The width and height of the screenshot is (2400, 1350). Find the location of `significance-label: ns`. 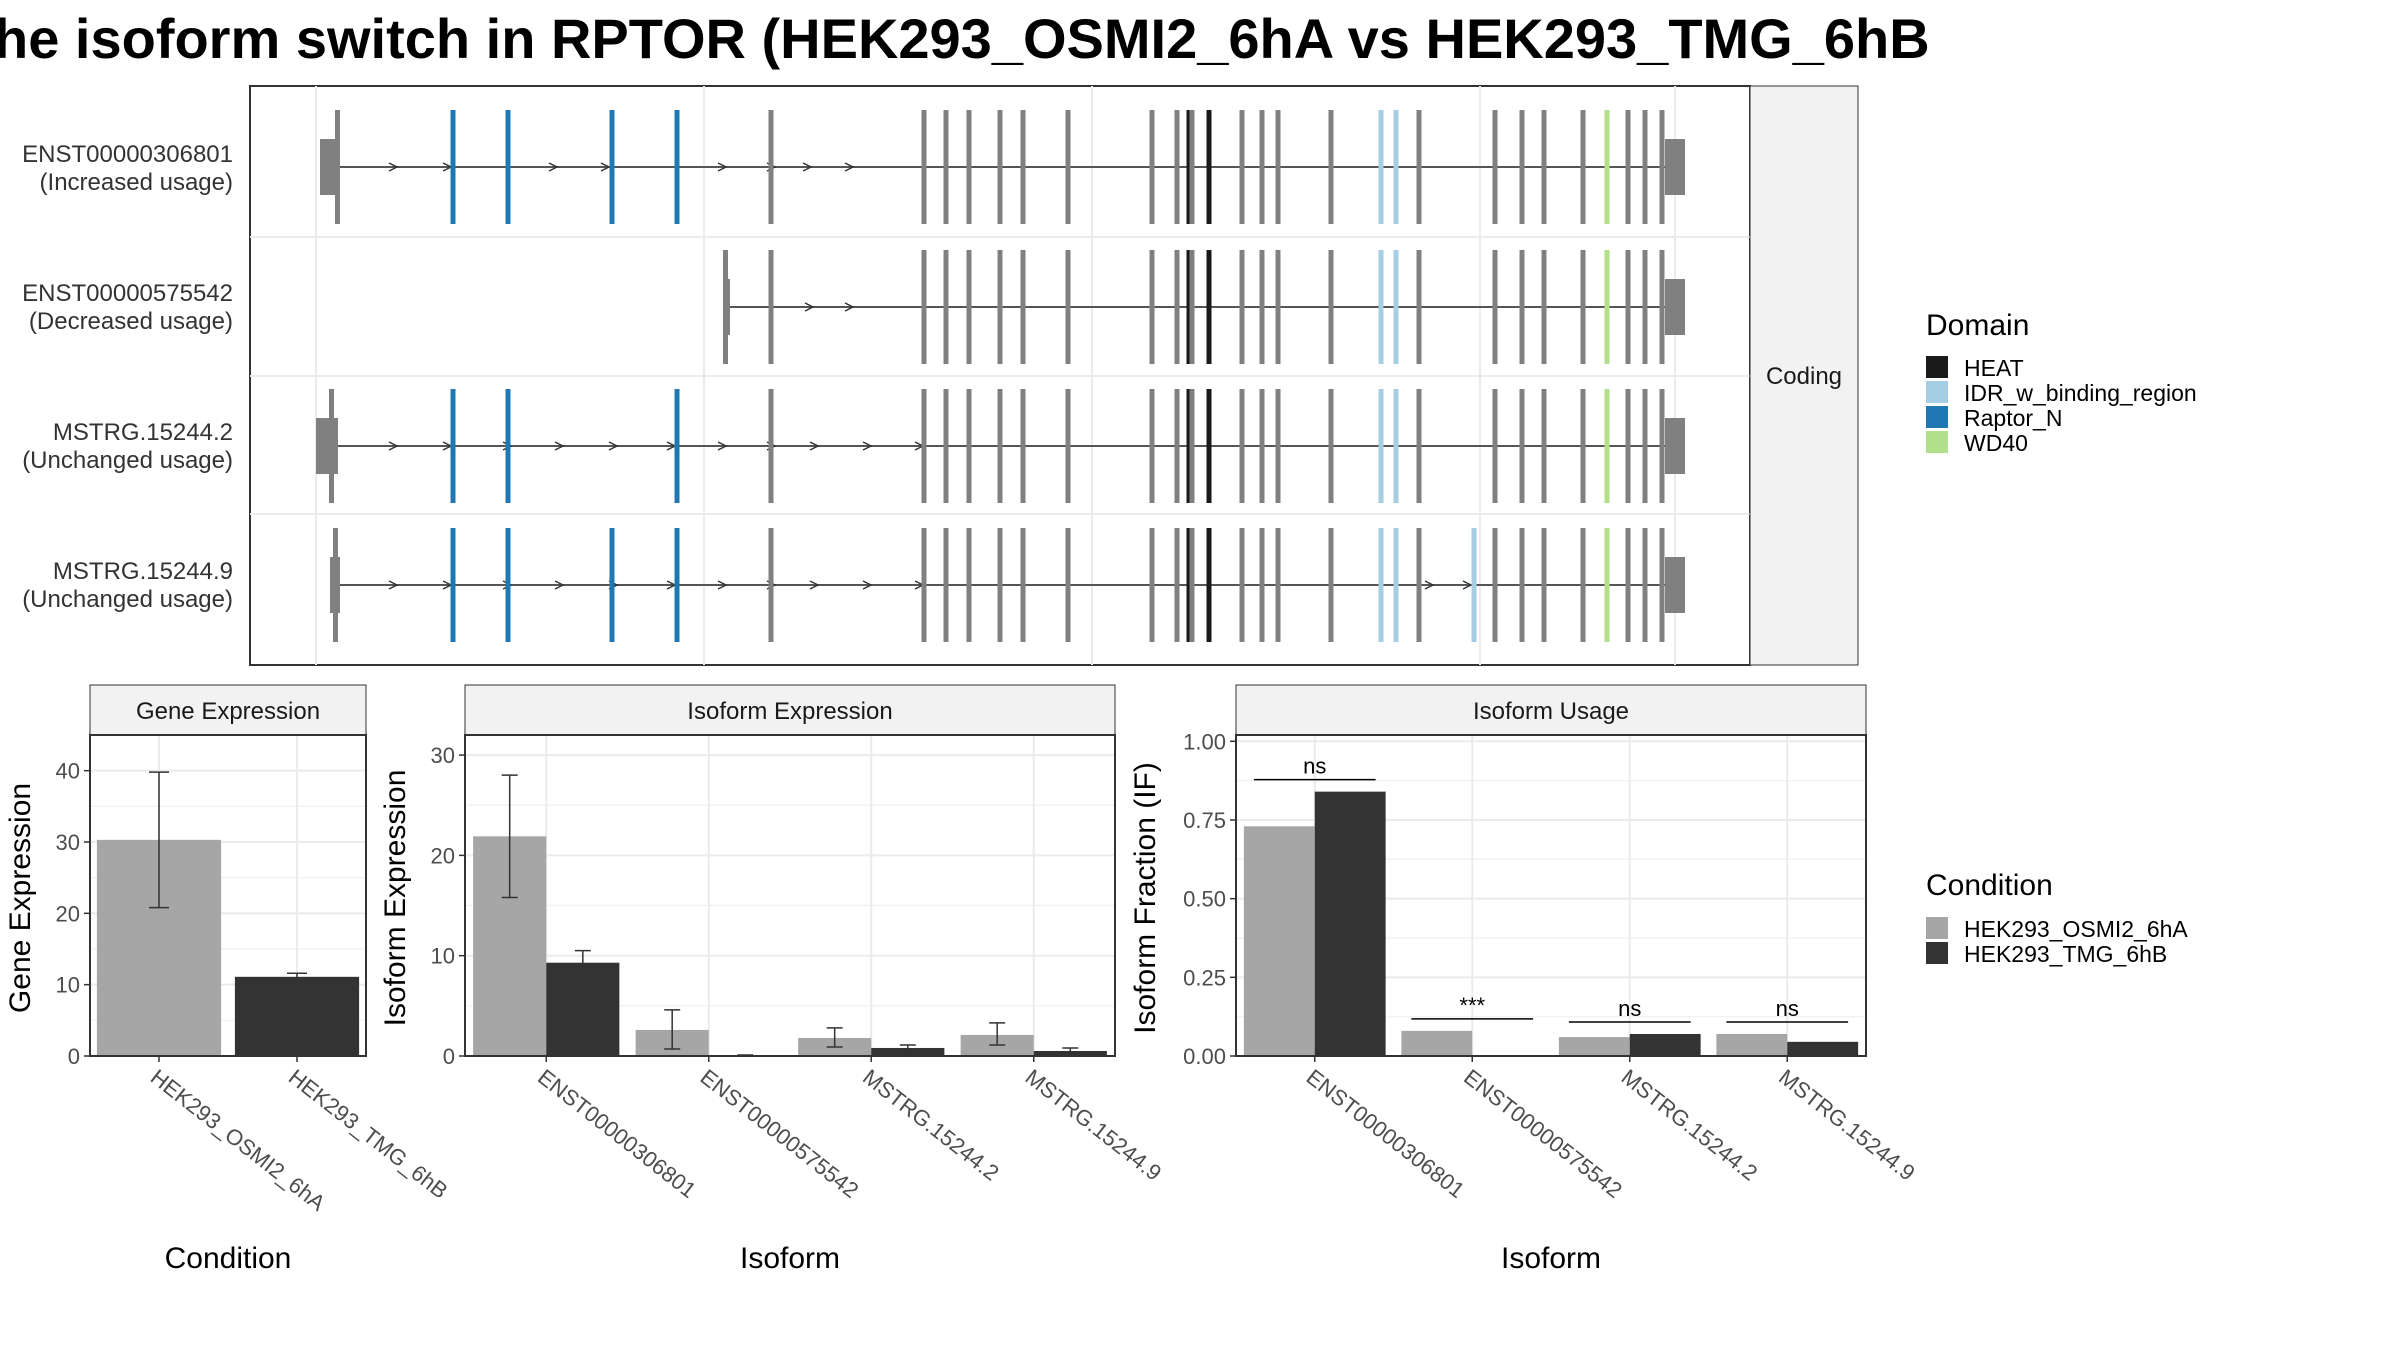

significance-label: ns is located at coordinates (1787, 1008).